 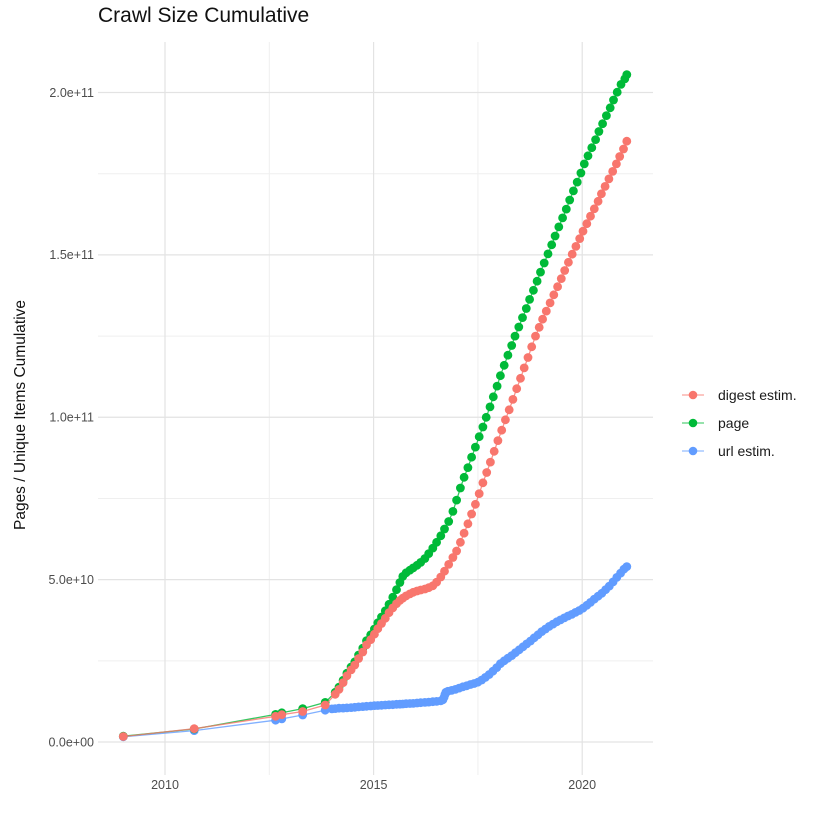 I want to click on x-tick-label: 2020, so click(x=582, y=785).